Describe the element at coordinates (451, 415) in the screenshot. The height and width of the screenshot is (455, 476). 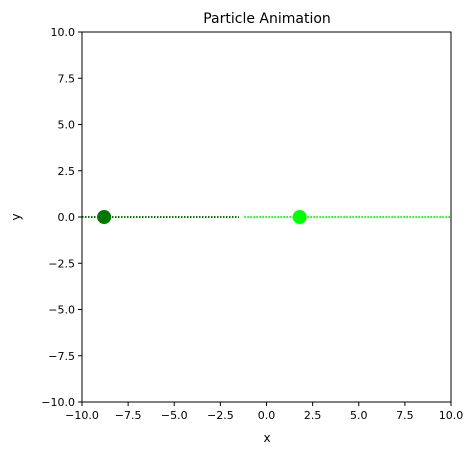
I see `x-tick-label: 10.0` at that location.